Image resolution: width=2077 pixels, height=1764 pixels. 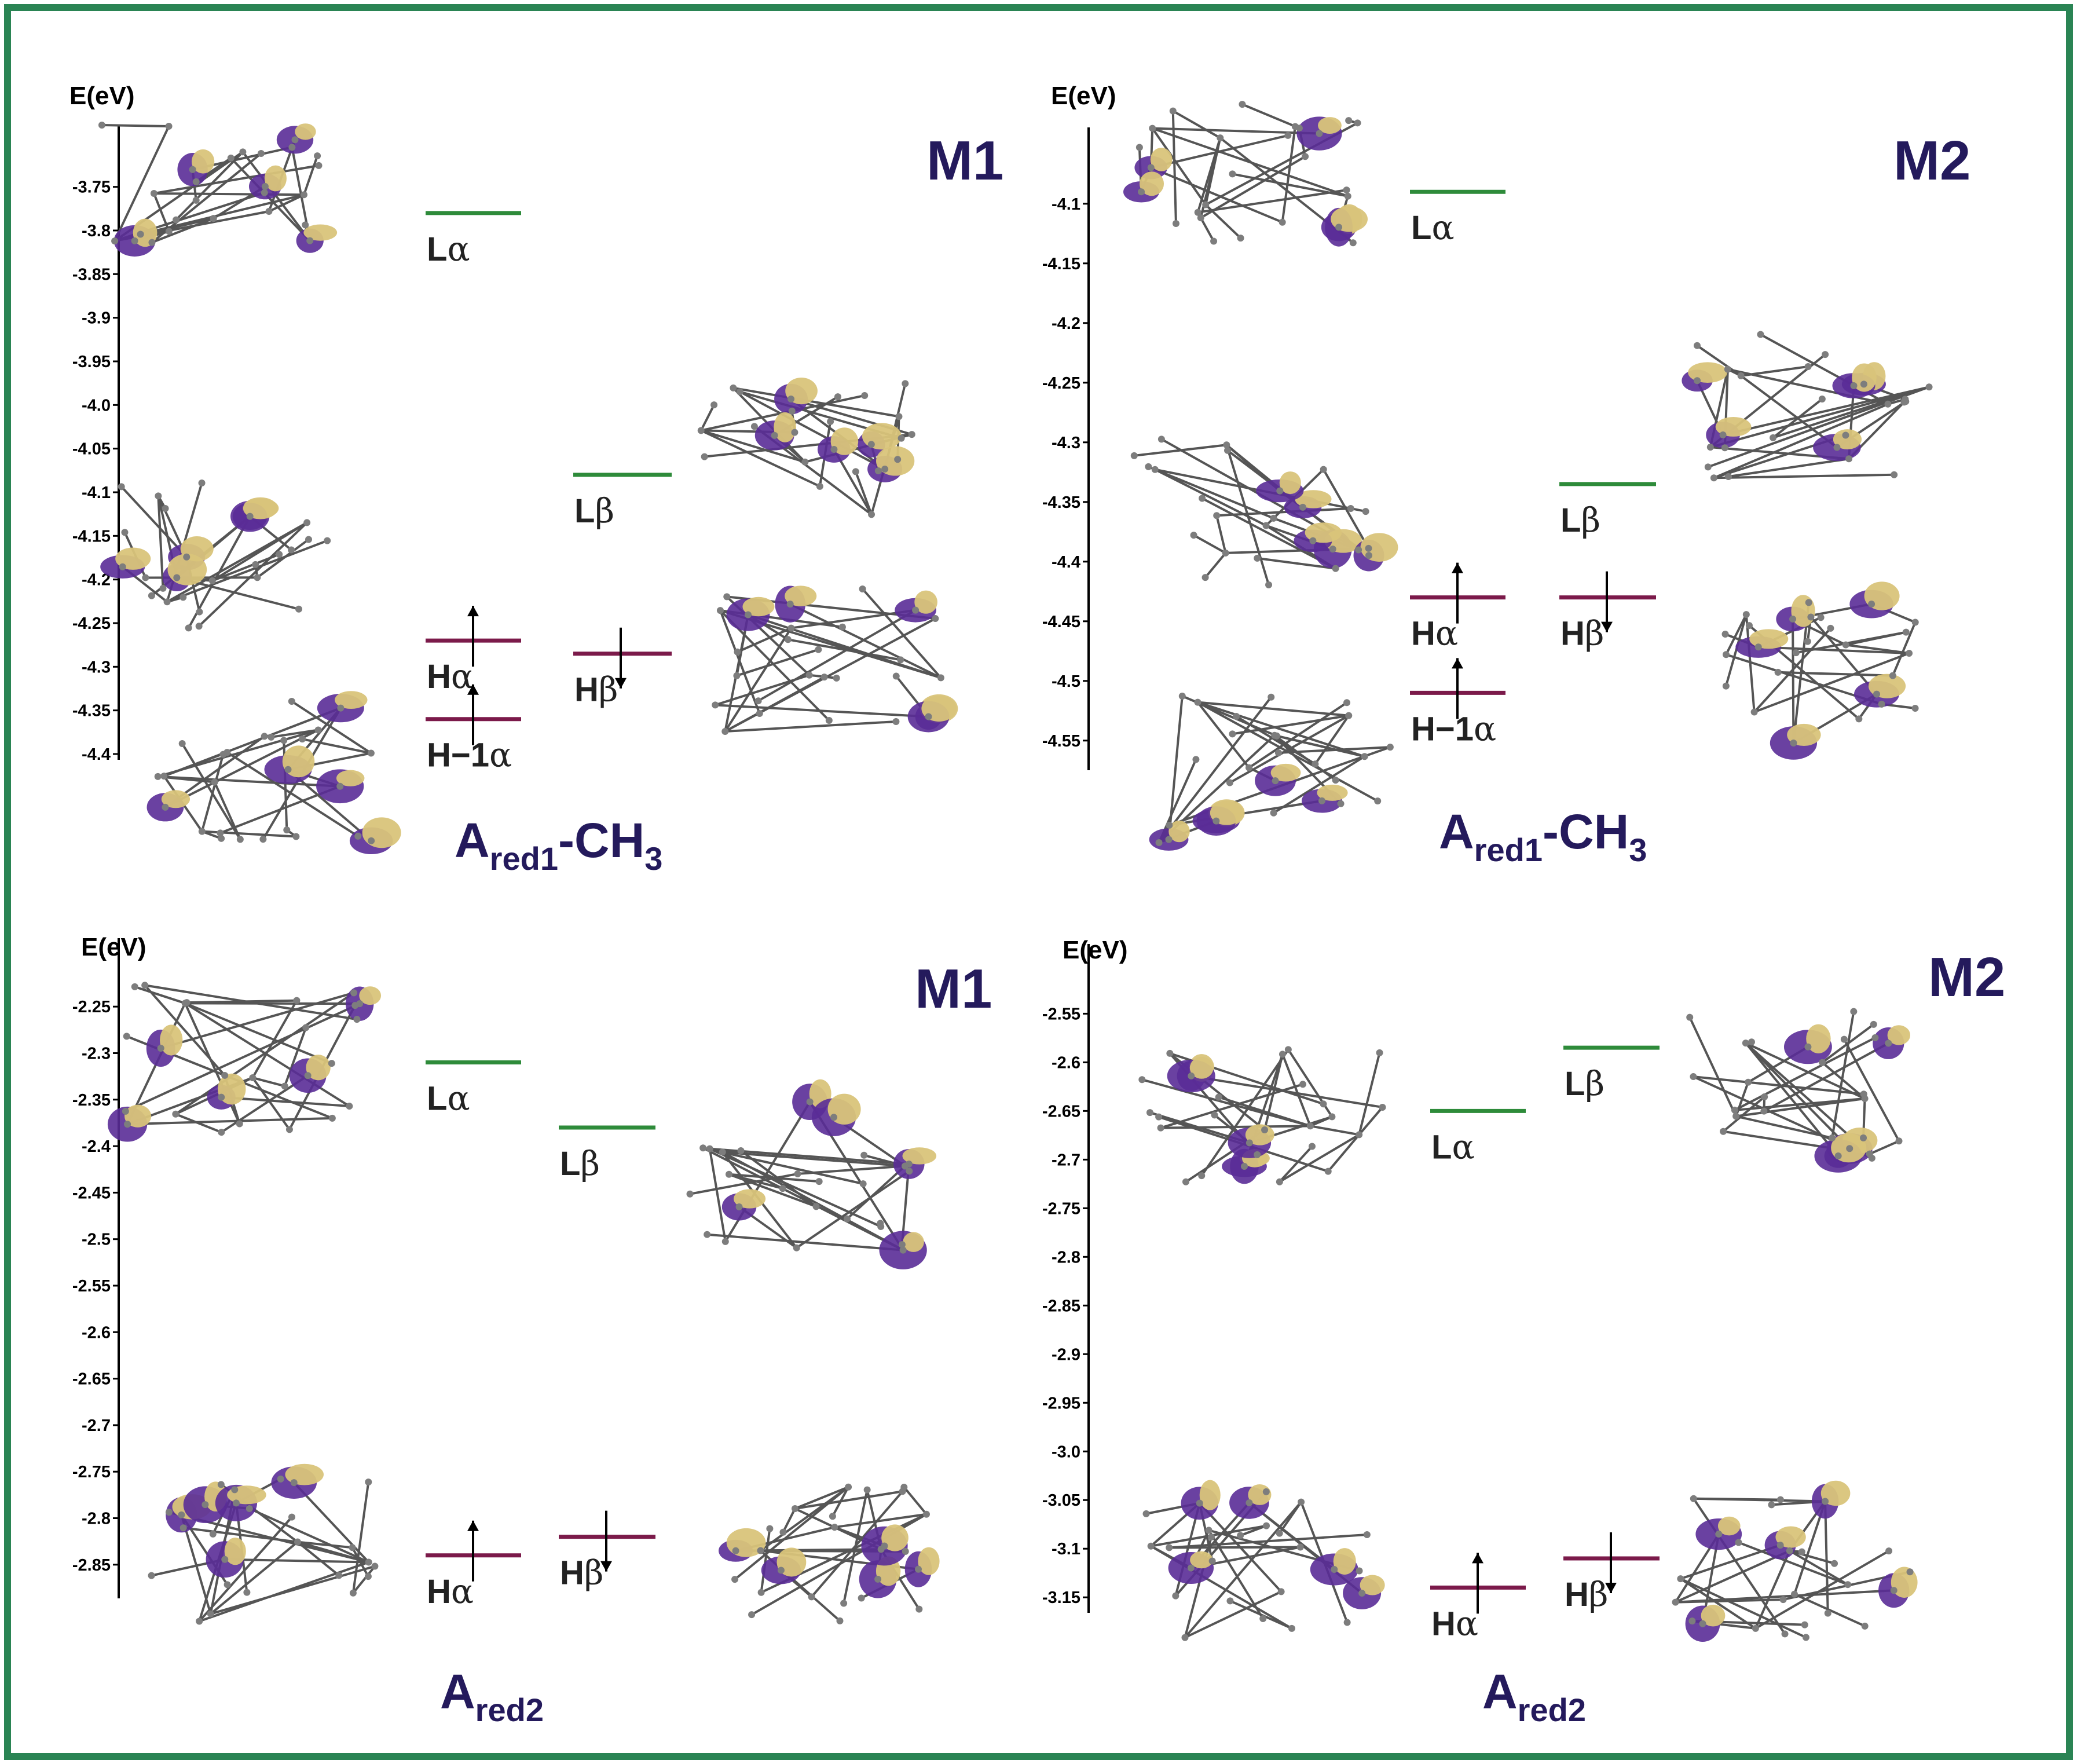 I want to click on y-tick-label: -2.3, so click(x=96, y=1053).